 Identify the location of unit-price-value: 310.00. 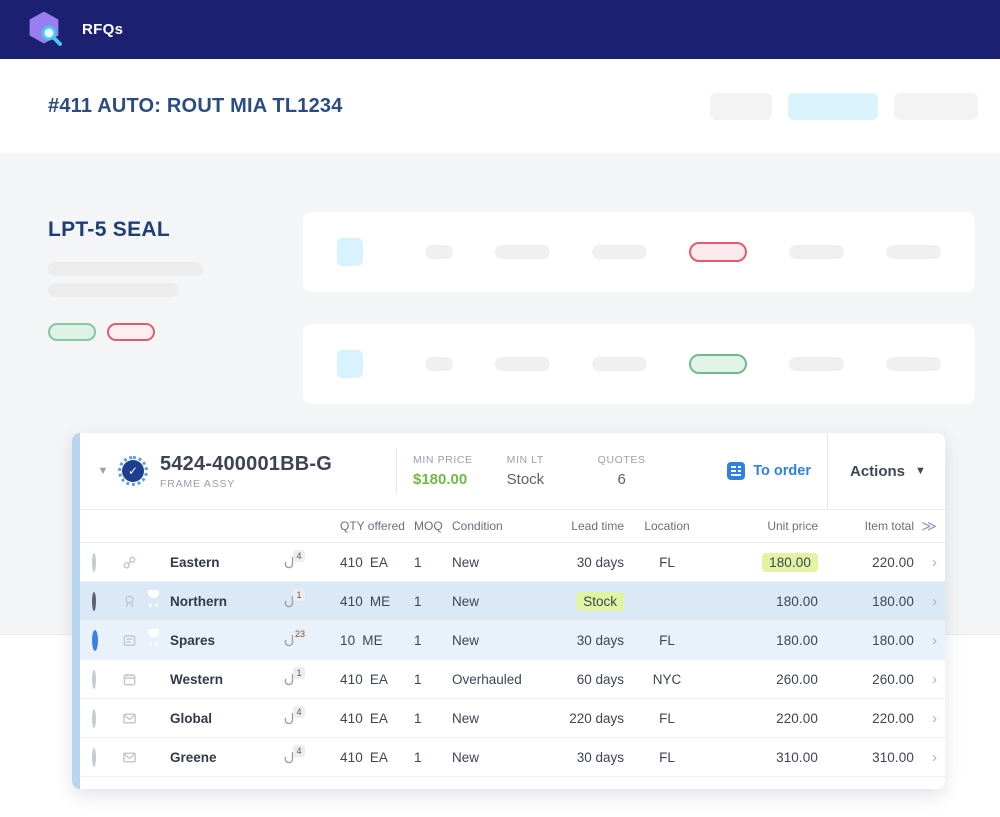
(797, 757).